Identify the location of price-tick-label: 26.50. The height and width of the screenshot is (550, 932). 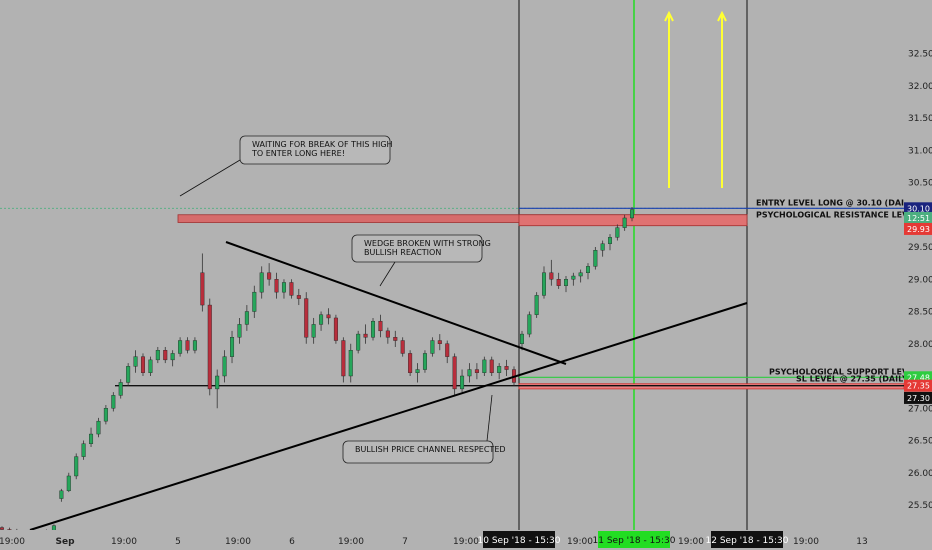
(920, 442).